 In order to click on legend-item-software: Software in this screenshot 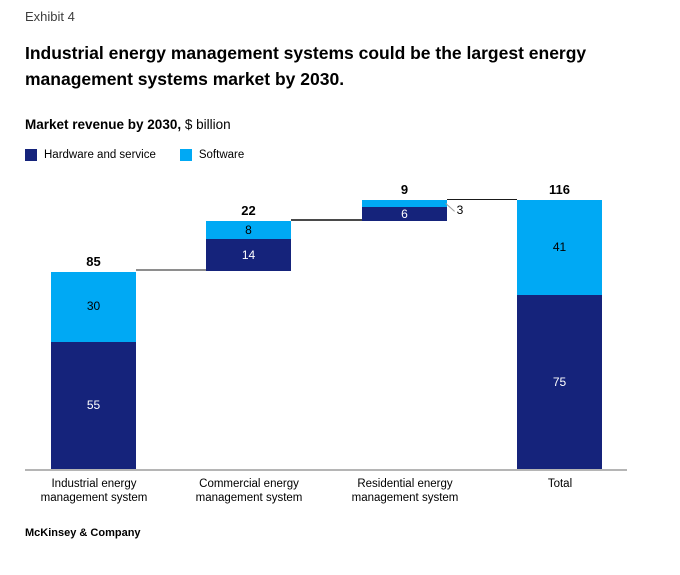, I will do `click(212, 155)`.